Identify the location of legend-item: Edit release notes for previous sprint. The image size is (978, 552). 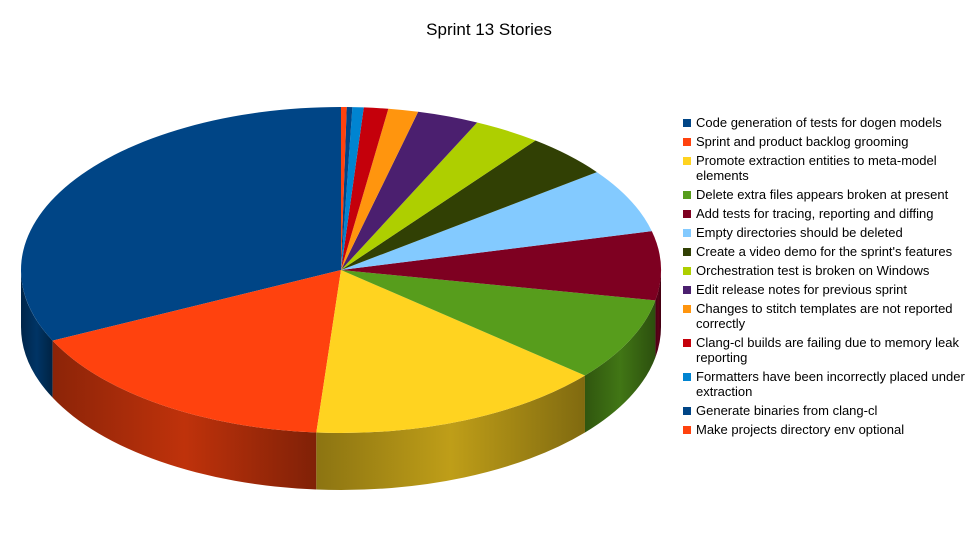
(828, 289).